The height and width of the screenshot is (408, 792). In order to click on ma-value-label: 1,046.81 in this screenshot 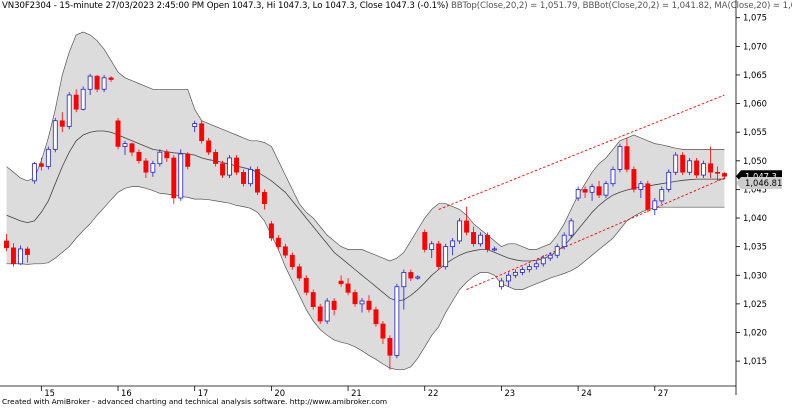, I will do `click(763, 183)`.